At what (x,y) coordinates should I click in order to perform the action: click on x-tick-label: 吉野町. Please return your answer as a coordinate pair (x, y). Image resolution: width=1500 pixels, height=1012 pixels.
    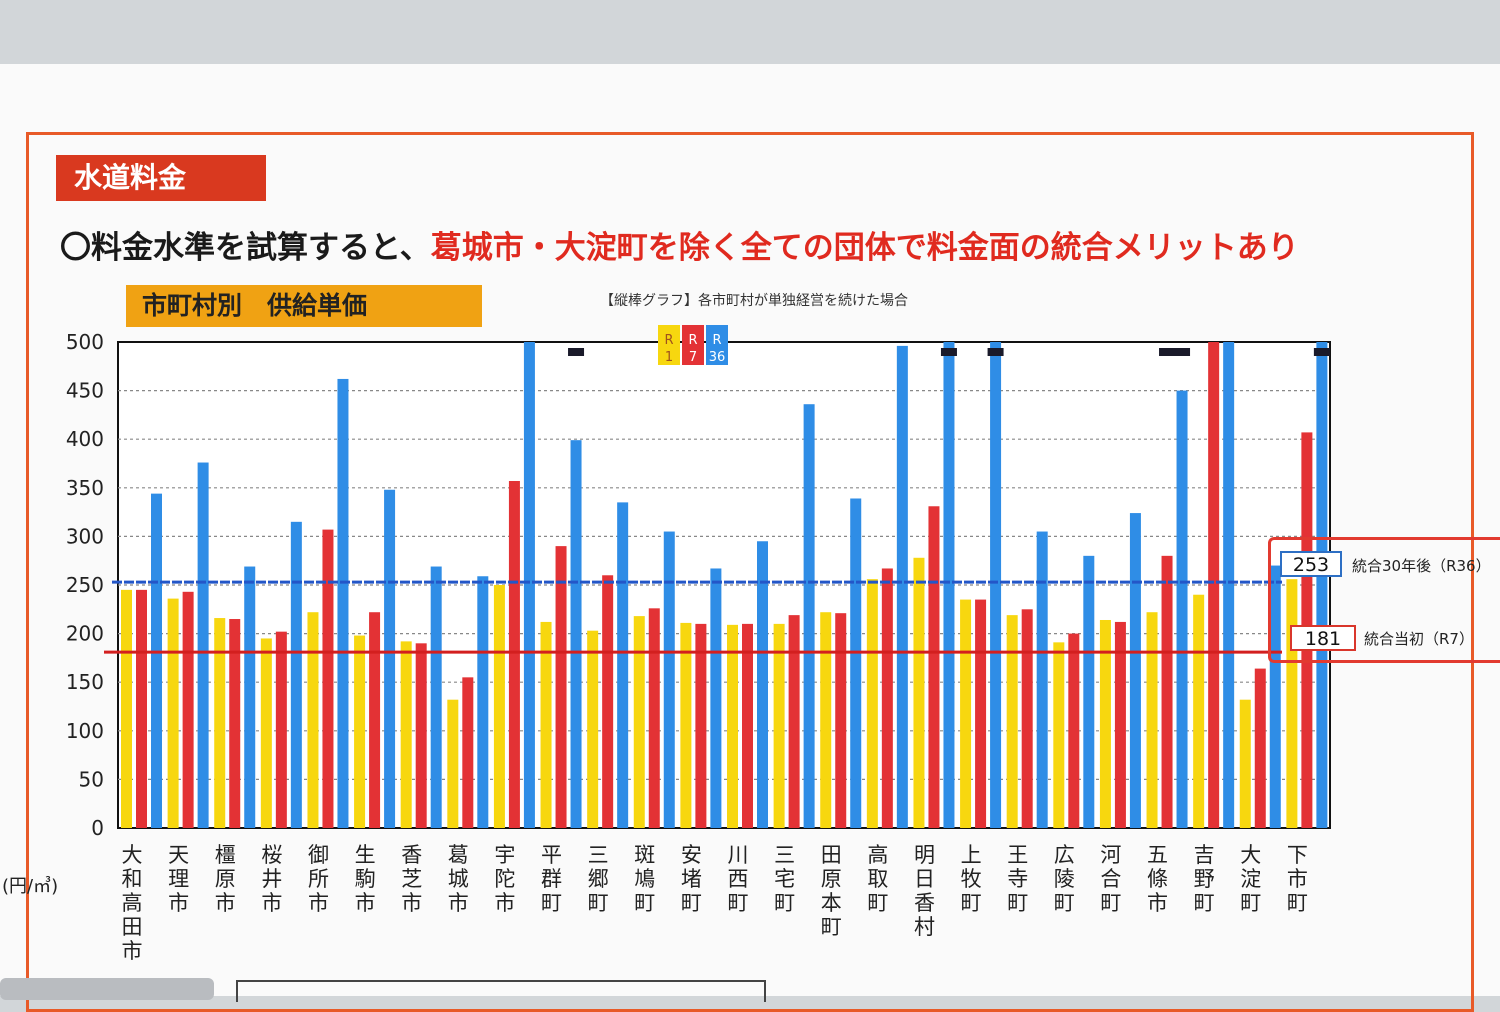
    Looking at the image, I should click on (1204, 879).